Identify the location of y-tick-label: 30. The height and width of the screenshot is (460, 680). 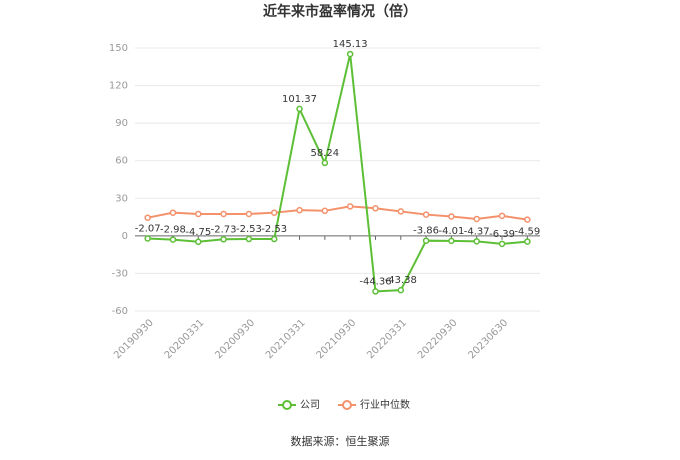
(121, 198).